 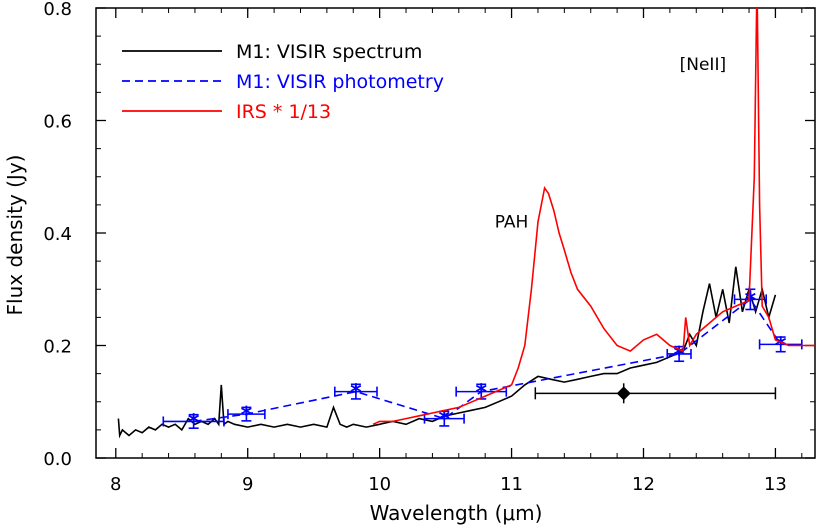 What do you see at coordinates (329, 52) in the screenshot?
I see `legend-label: M1: VISIR spectrum` at bounding box center [329, 52].